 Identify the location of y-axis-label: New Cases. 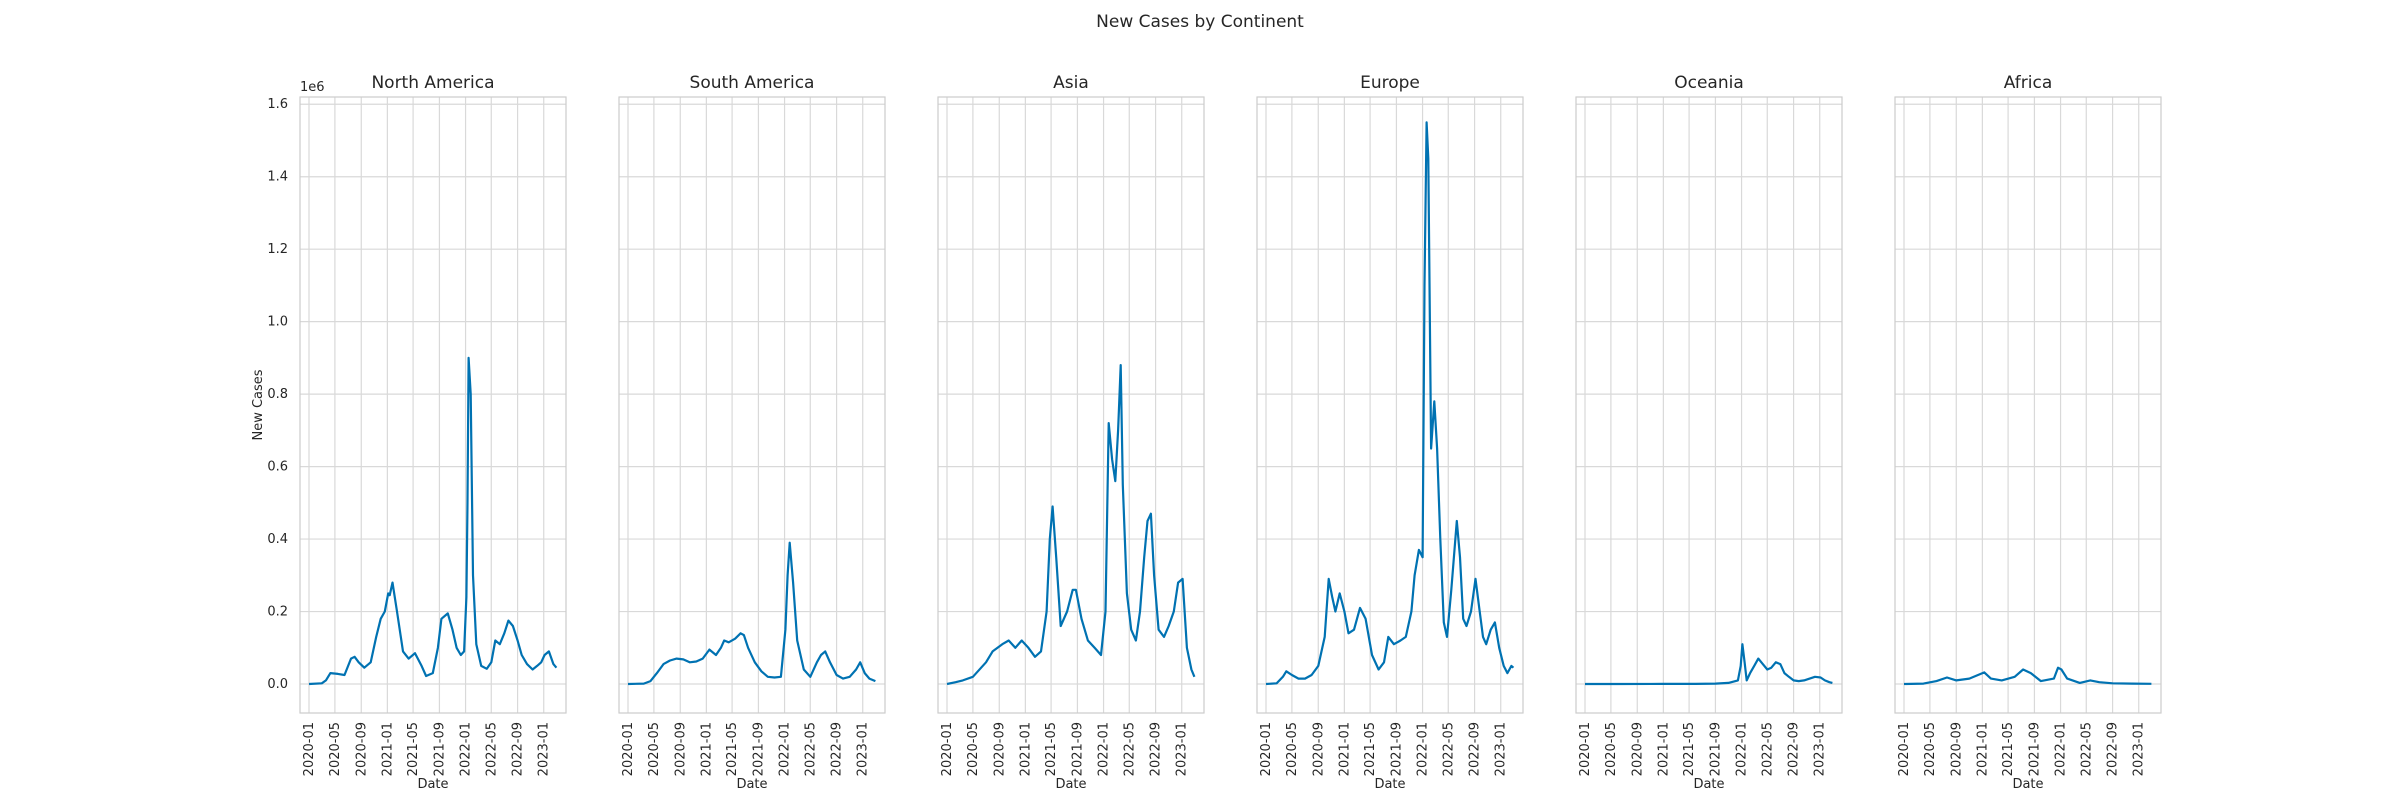
(258, 404).